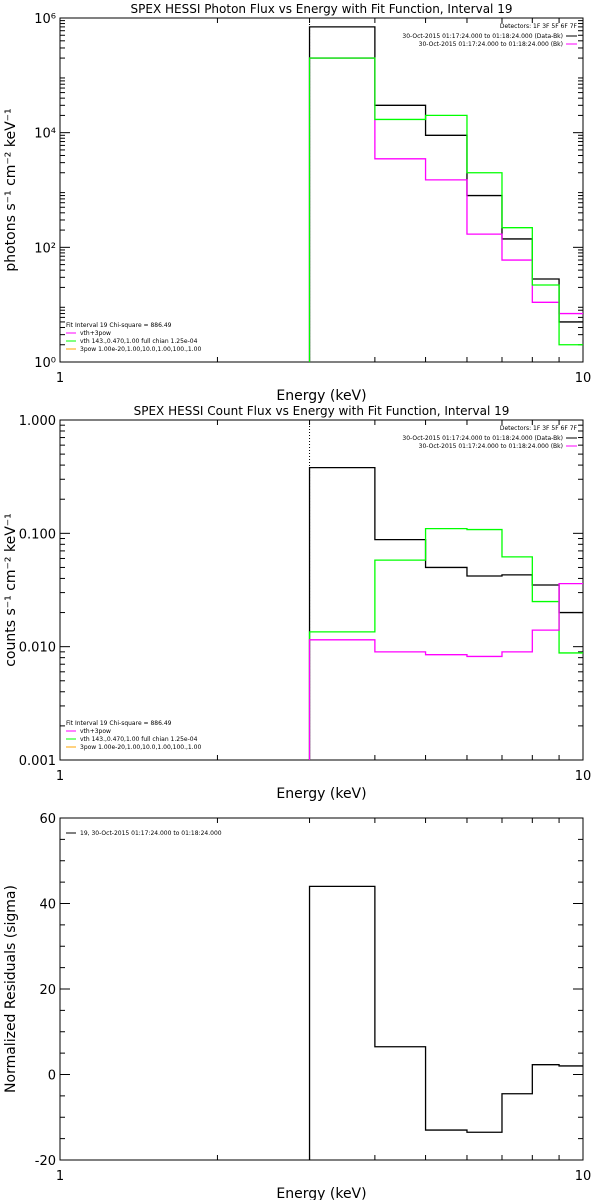 The height and width of the screenshot is (1200, 600). What do you see at coordinates (45, 363) in the screenshot?
I see `y-tick-label: 10⁰` at bounding box center [45, 363].